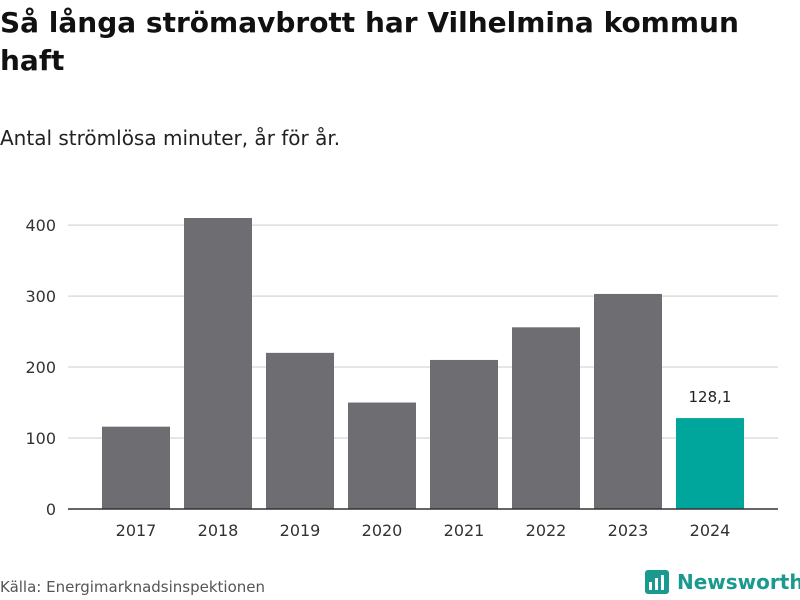  Describe the element at coordinates (133, 587) in the screenshot. I see `source-note: Källa: Energimarknadsinspektionen` at that location.